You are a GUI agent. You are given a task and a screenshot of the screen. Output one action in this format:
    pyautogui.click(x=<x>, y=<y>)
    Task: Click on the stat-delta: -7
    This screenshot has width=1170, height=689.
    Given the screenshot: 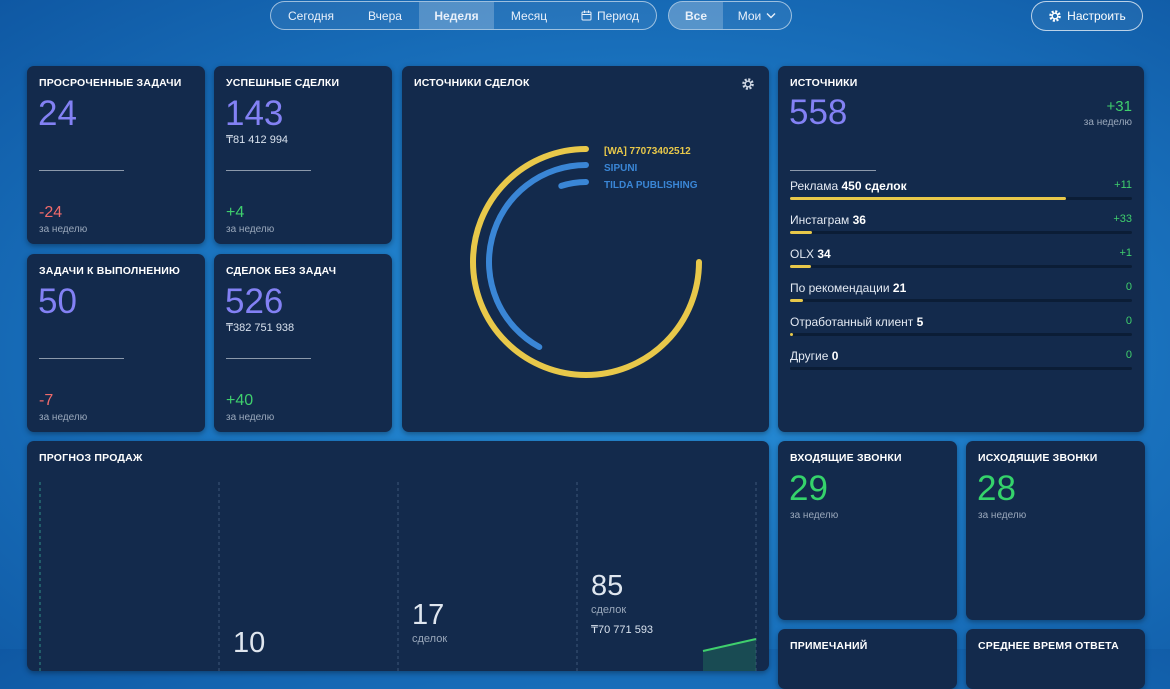 What is the action you would take?
    pyautogui.click(x=46, y=400)
    